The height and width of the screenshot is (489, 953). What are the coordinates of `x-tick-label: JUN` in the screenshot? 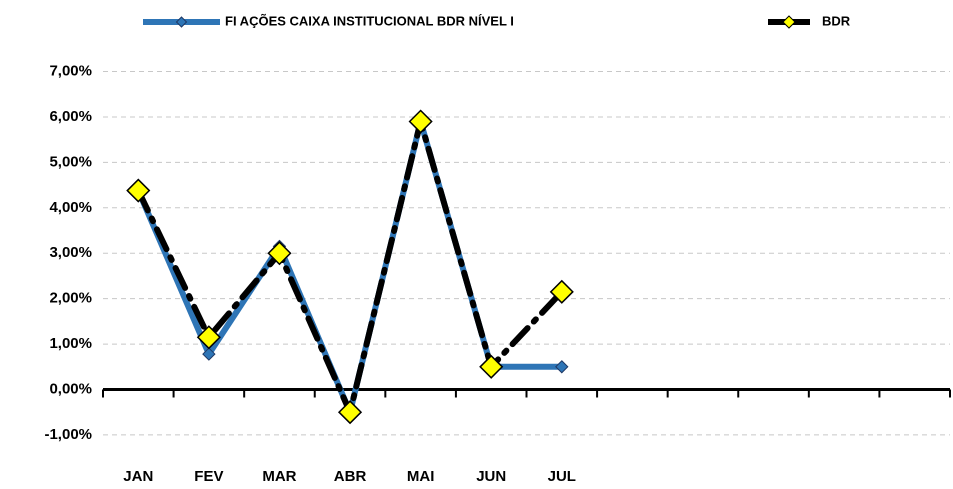 It's located at (491, 476).